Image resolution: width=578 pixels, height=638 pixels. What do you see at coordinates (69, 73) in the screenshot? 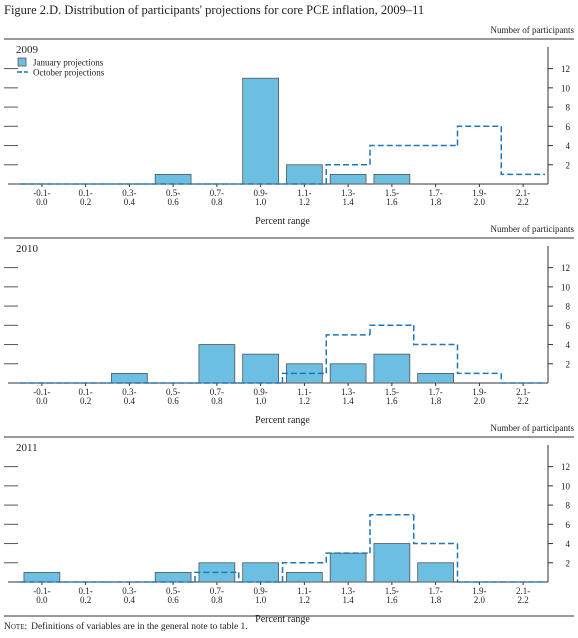
I see `legend-label: October projections` at bounding box center [69, 73].